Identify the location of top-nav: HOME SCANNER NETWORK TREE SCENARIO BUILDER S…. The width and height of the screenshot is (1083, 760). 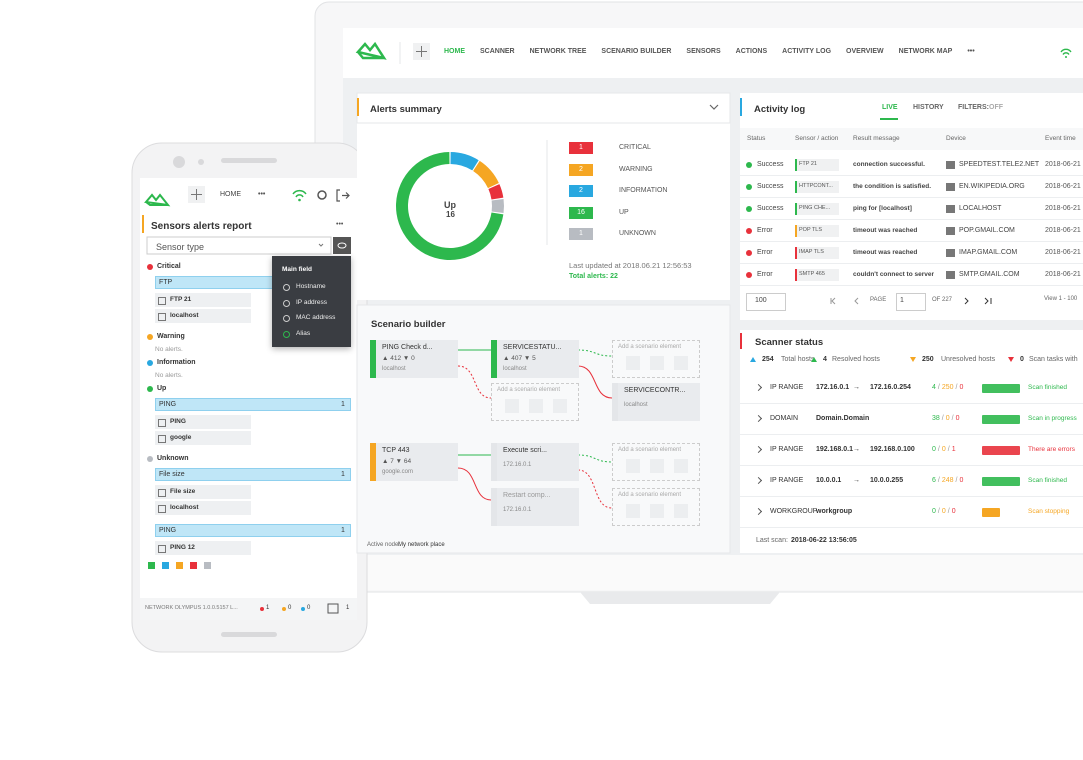
(709, 51).